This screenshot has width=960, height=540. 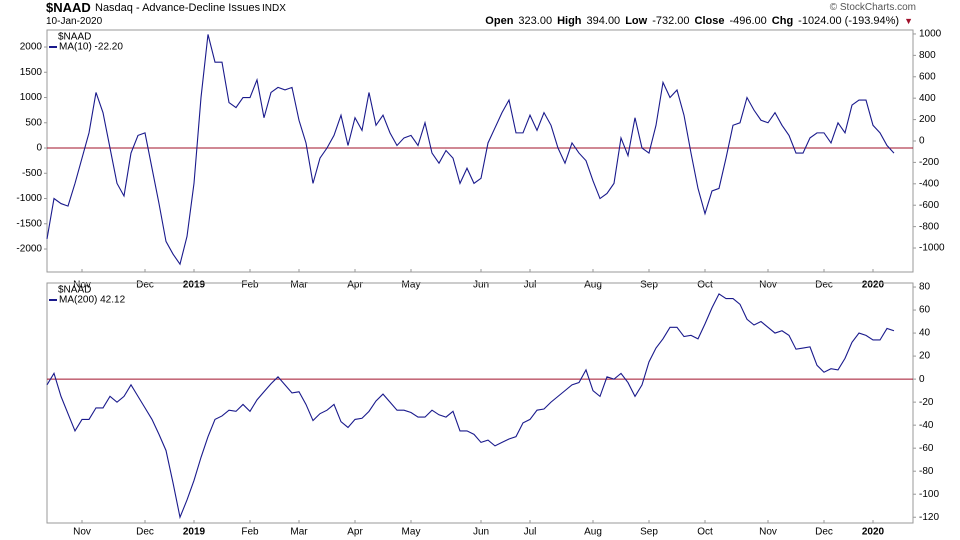 What do you see at coordinates (926, 471) in the screenshot?
I see `y-tick-label: -80` at bounding box center [926, 471].